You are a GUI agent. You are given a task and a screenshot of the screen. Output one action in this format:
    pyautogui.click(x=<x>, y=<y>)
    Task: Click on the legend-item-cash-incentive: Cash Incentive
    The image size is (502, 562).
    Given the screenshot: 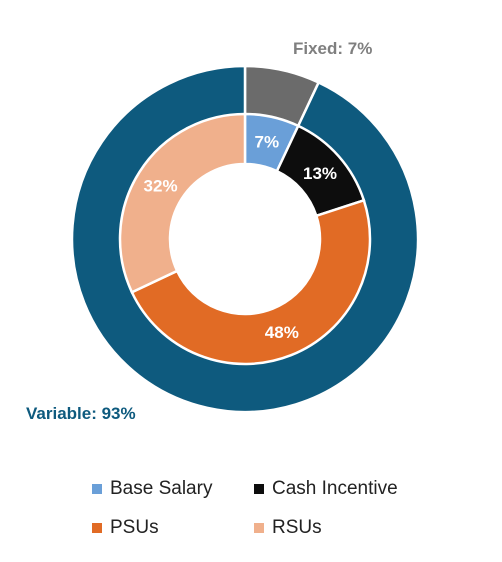 What is the action you would take?
    pyautogui.click(x=326, y=489)
    